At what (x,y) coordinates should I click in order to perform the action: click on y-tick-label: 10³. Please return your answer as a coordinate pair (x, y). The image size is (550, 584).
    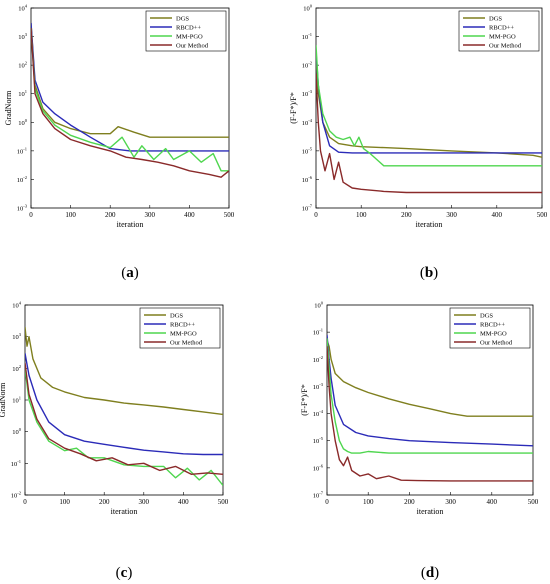
    Looking at the image, I should click on (23, 36).